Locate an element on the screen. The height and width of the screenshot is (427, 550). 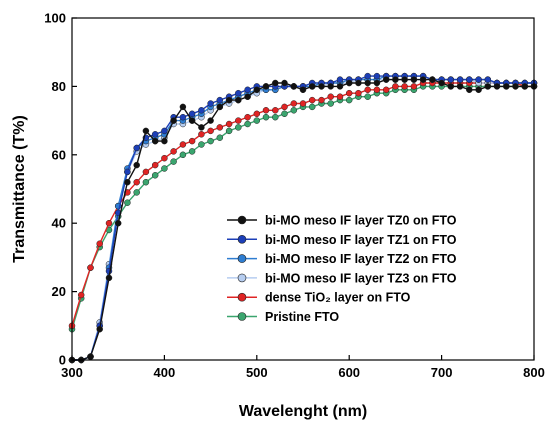
y-tick-label: 40 is located at coordinates (59, 223).